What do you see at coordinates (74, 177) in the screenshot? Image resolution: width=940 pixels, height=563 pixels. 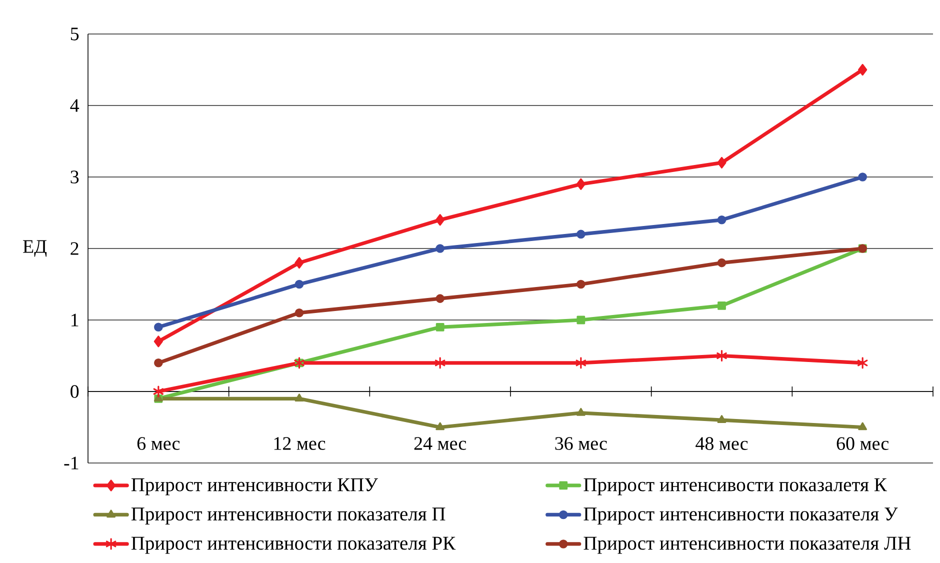 I see `y-tick-label: 3` at bounding box center [74, 177].